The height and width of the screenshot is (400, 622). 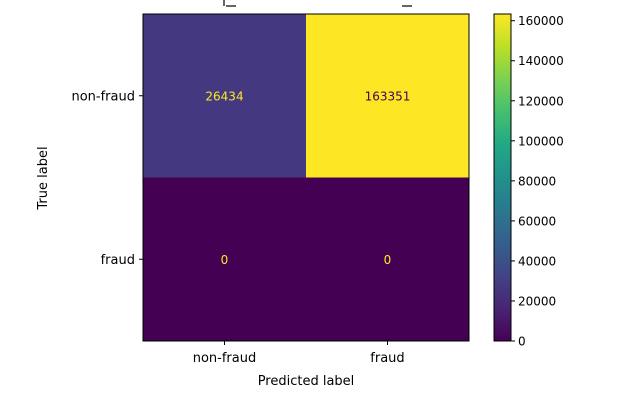 What do you see at coordinates (225, 358) in the screenshot?
I see `x-tick-label: non-fraud` at bounding box center [225, 358].